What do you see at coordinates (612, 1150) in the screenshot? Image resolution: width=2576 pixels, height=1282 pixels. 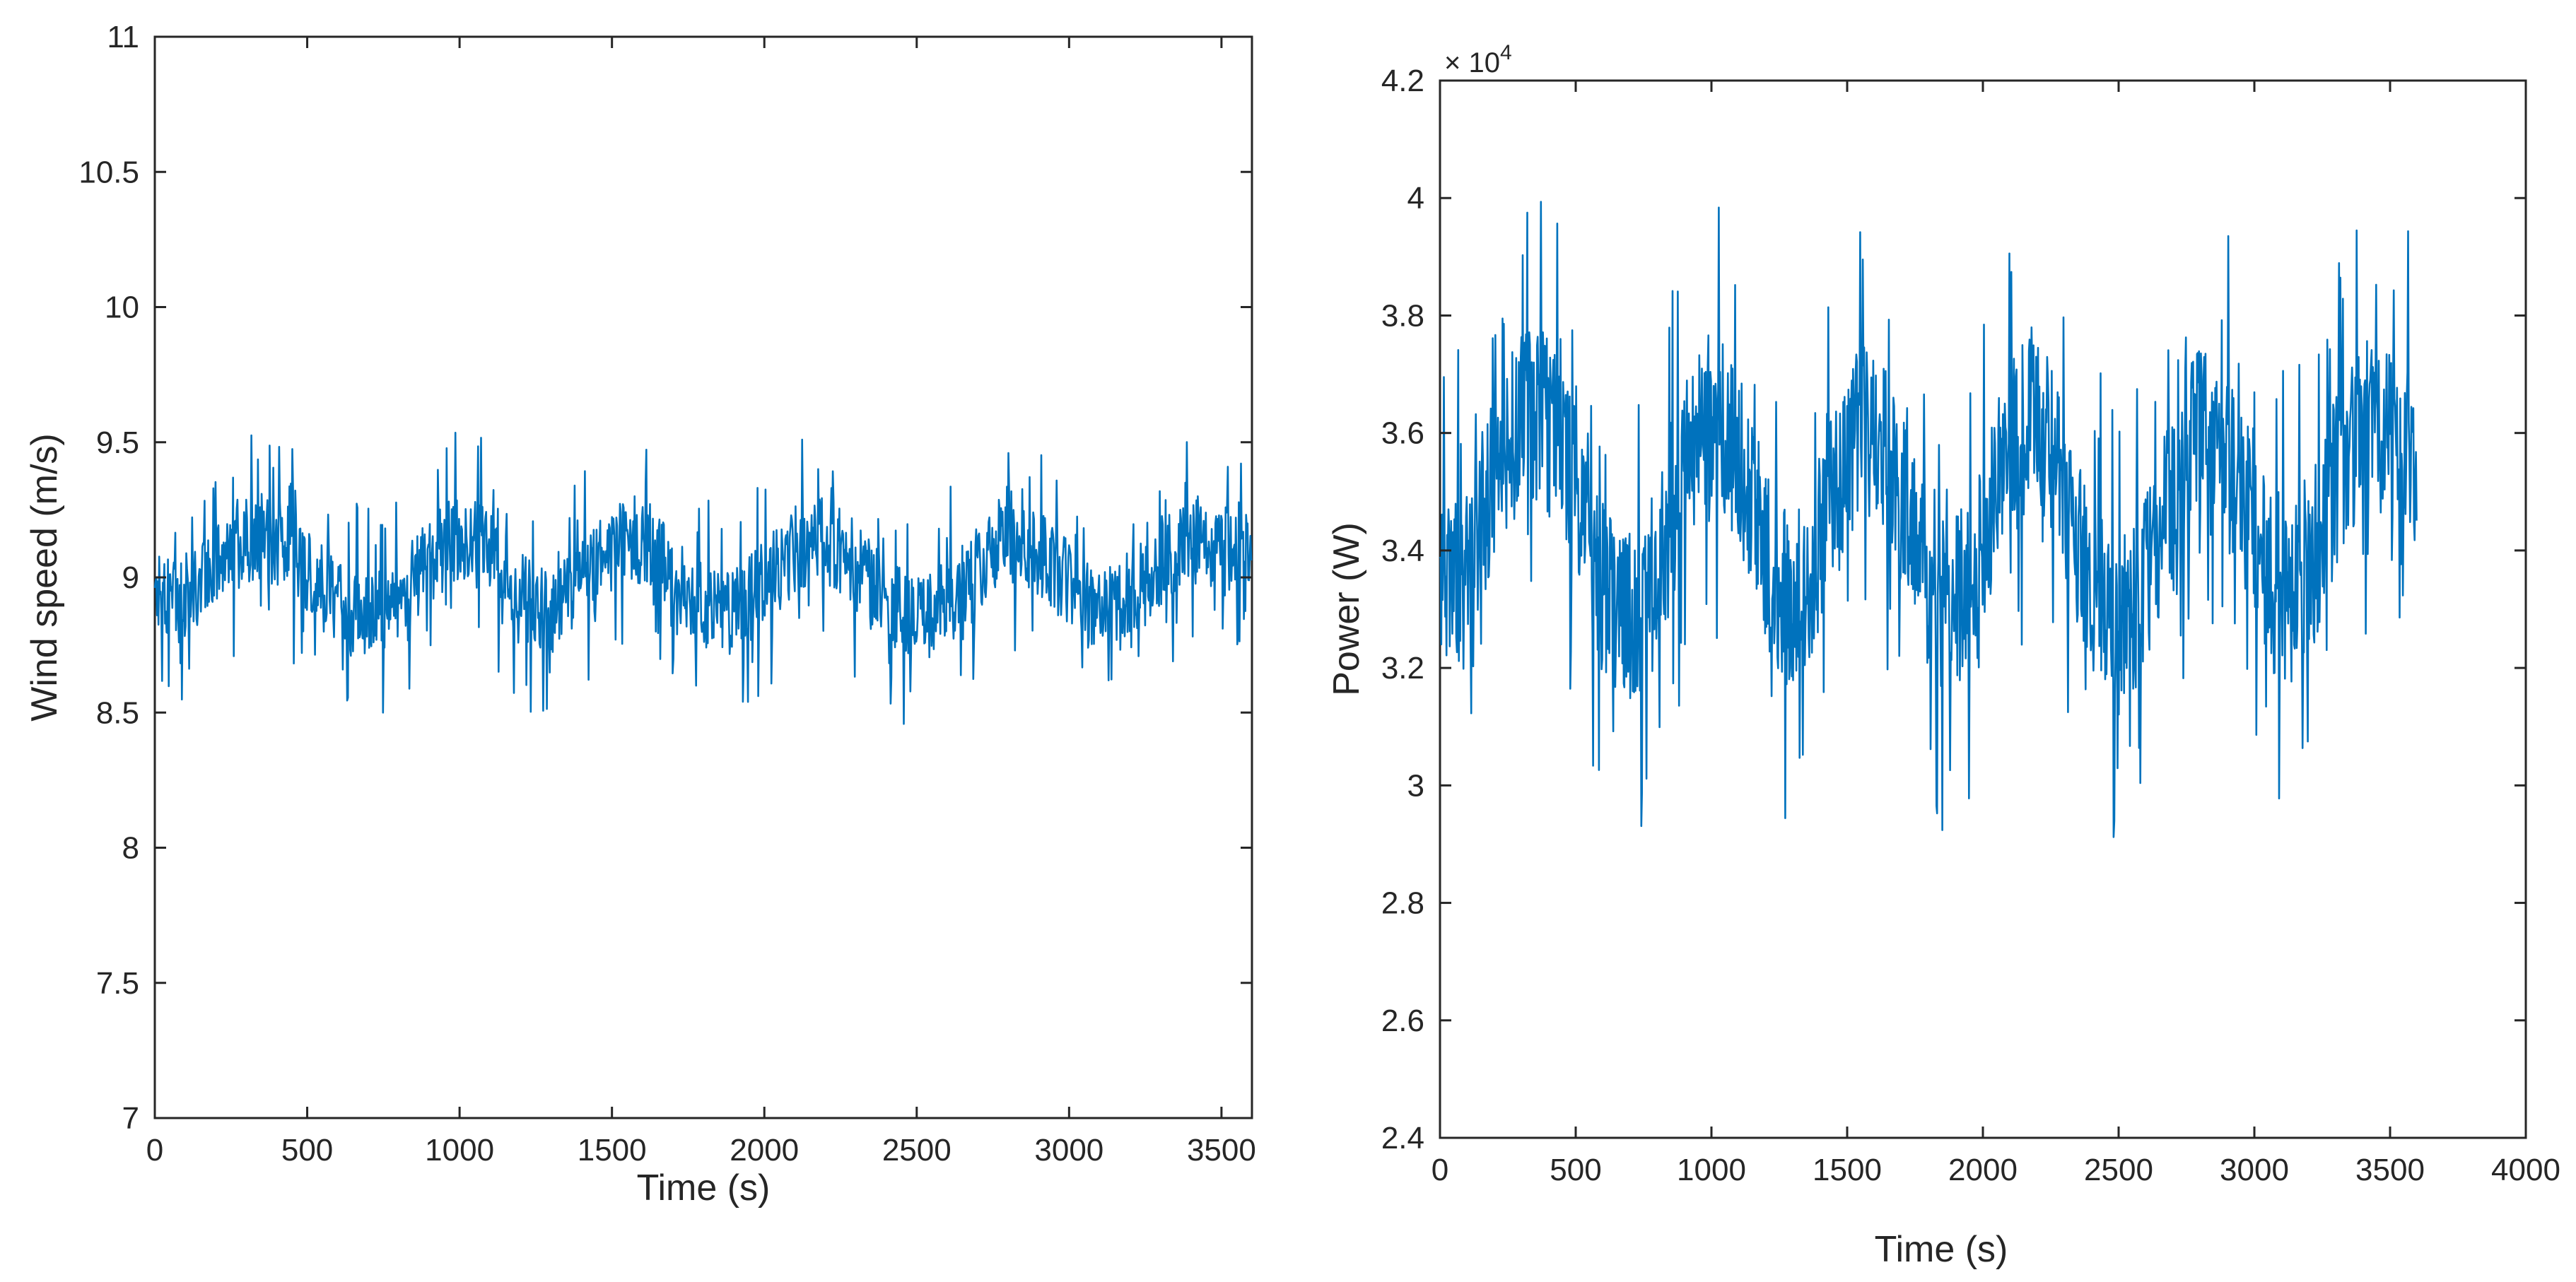 I see `wind-speed-x-tick-label: 1500` at bounding box center [612, 1150].